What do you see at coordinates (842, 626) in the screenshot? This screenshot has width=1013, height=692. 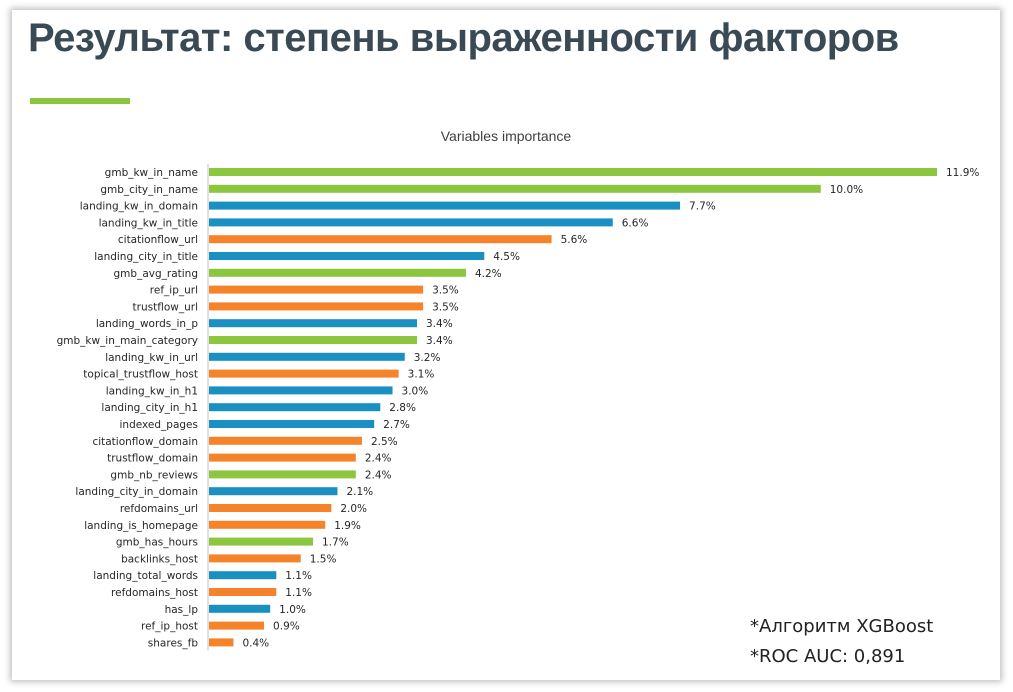 I see `algorithm-note: *Алгоритм XGBoost` at bounding box center [842, 626].